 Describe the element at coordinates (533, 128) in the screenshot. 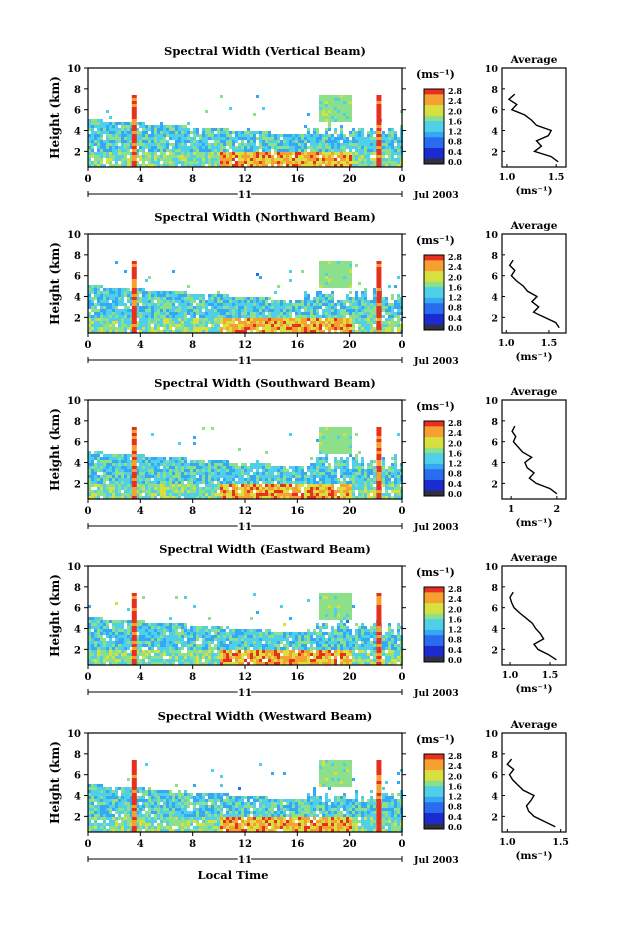

I see `average-profile-line` at that location.